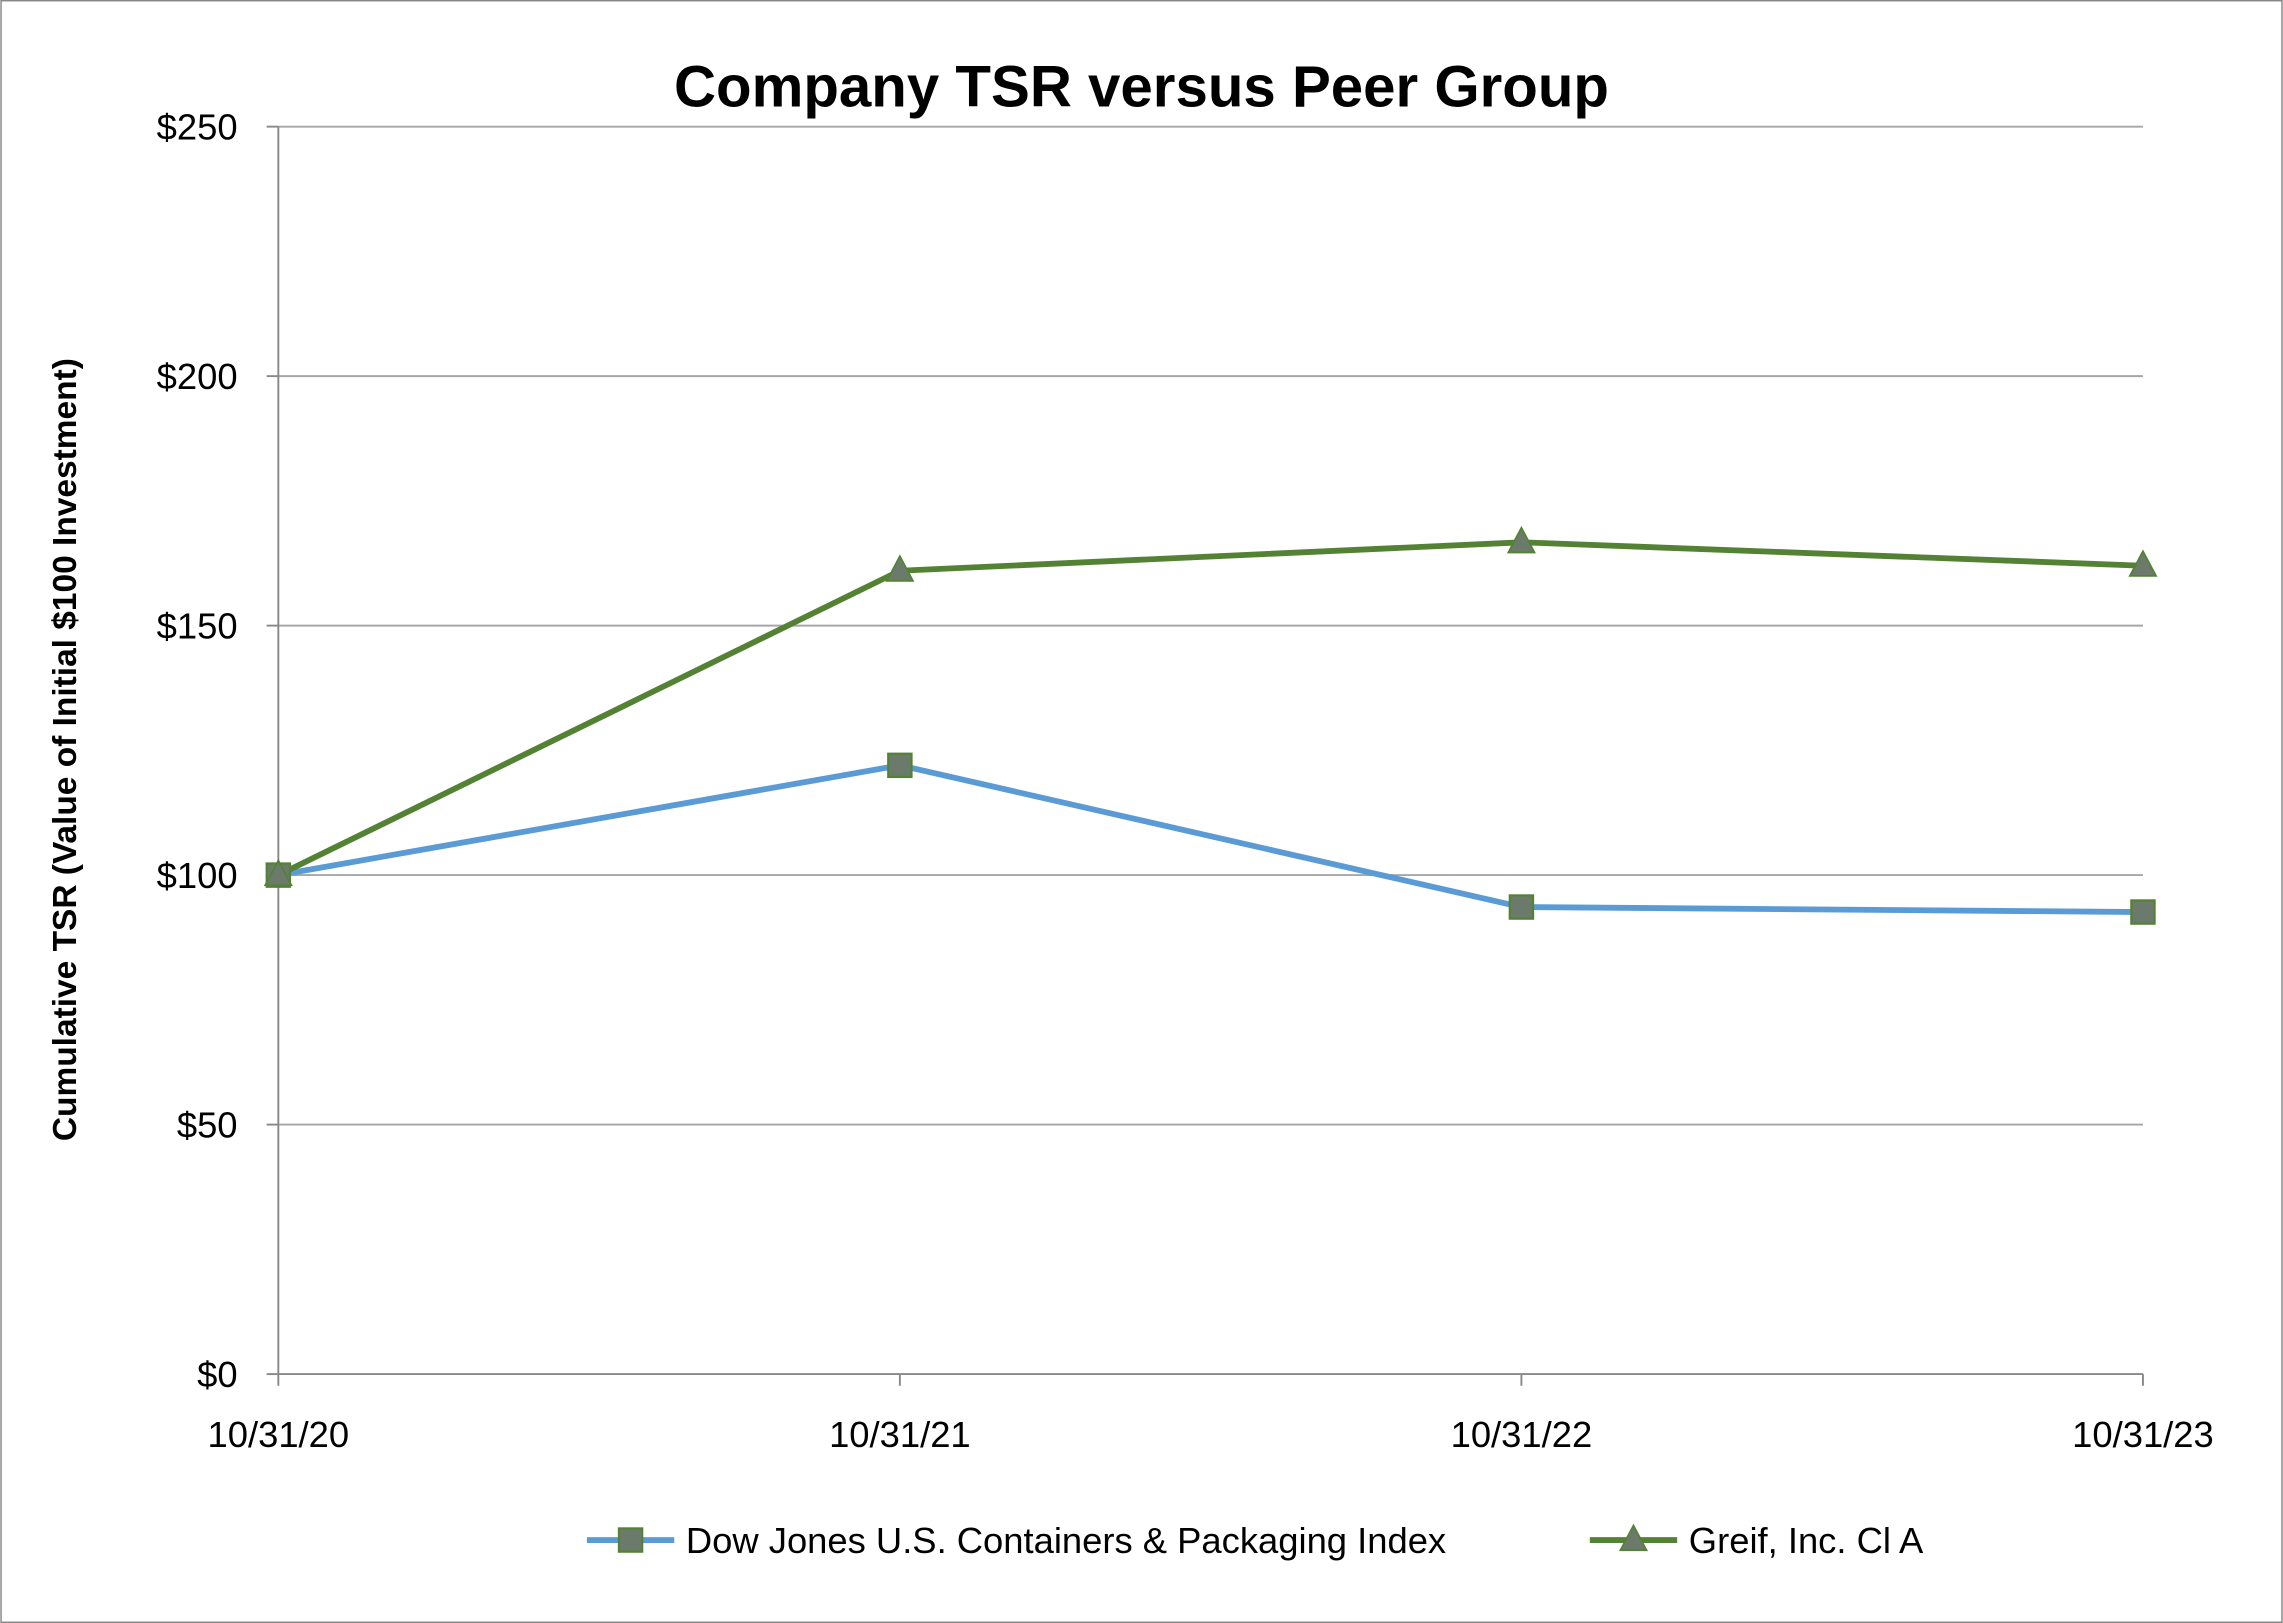 Image resolution: width=2283 pixels, height=1623 pixels. I want to click on x-tick-label: 10/31/23, so click(2143, 1434).